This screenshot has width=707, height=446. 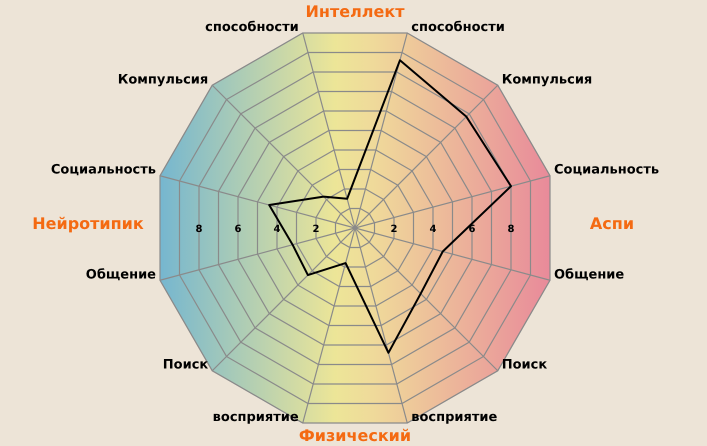 What do you see at coordinates (612, 223) in the screenshot?
I see `text: Аспи` at bounding box center [612, 223].